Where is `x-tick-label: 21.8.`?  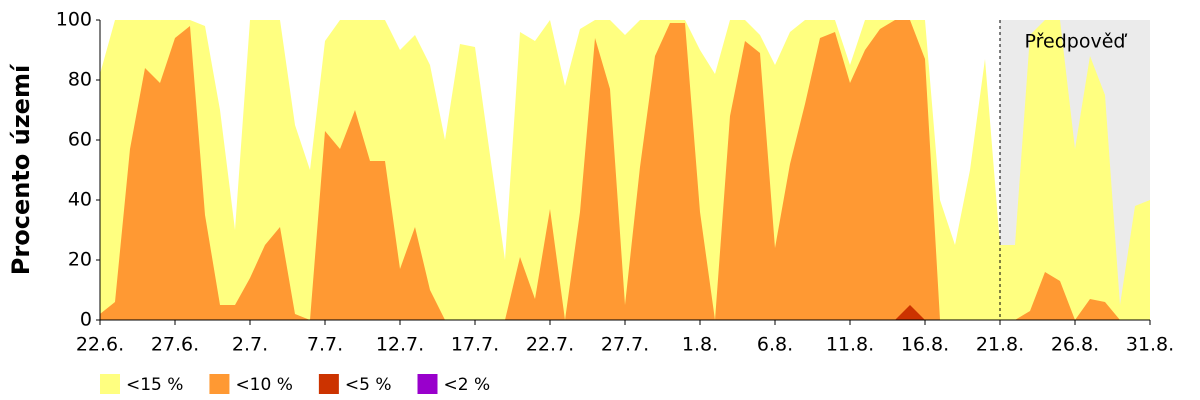
x-tick-label: 21.8. is located at coordinates (1000, 345).